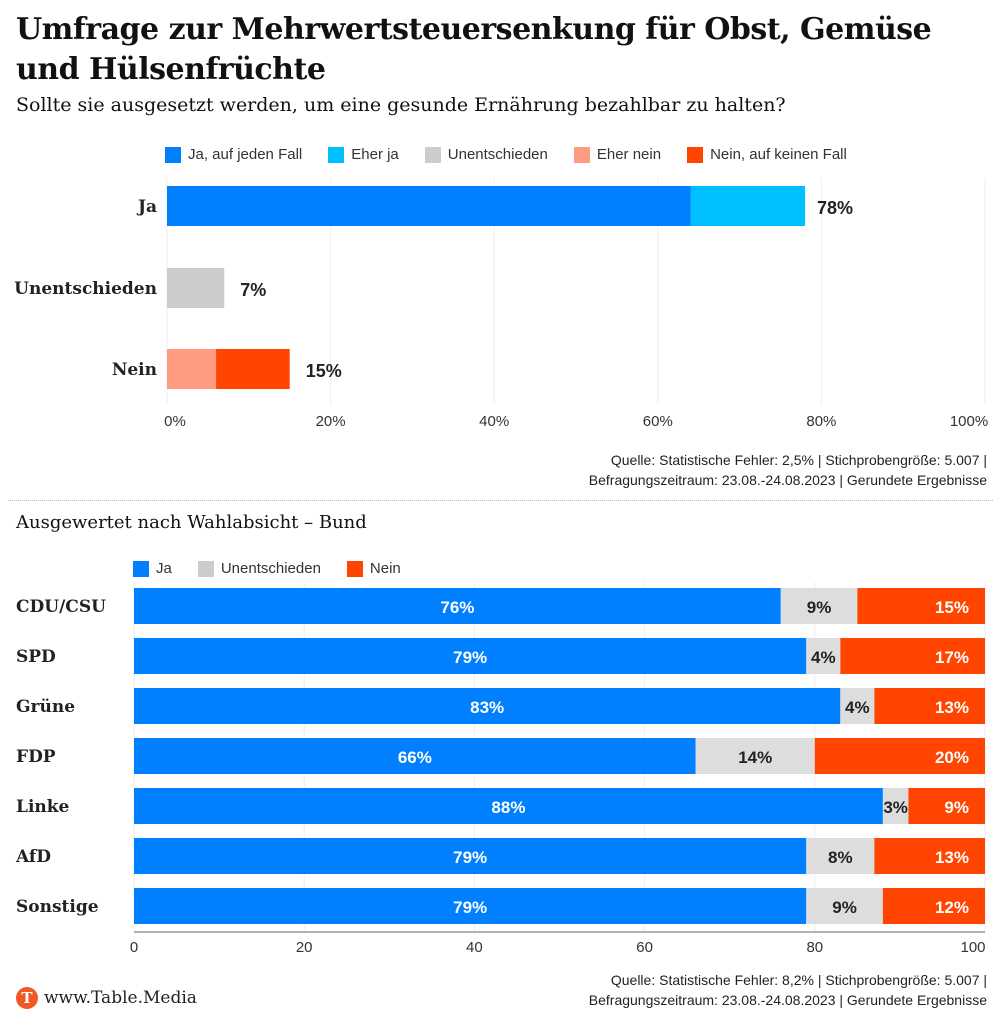  What do you see at coordinates (33, 857) in the screenshot?
I see `party-label: AfD` at bounding box center [33, 857].